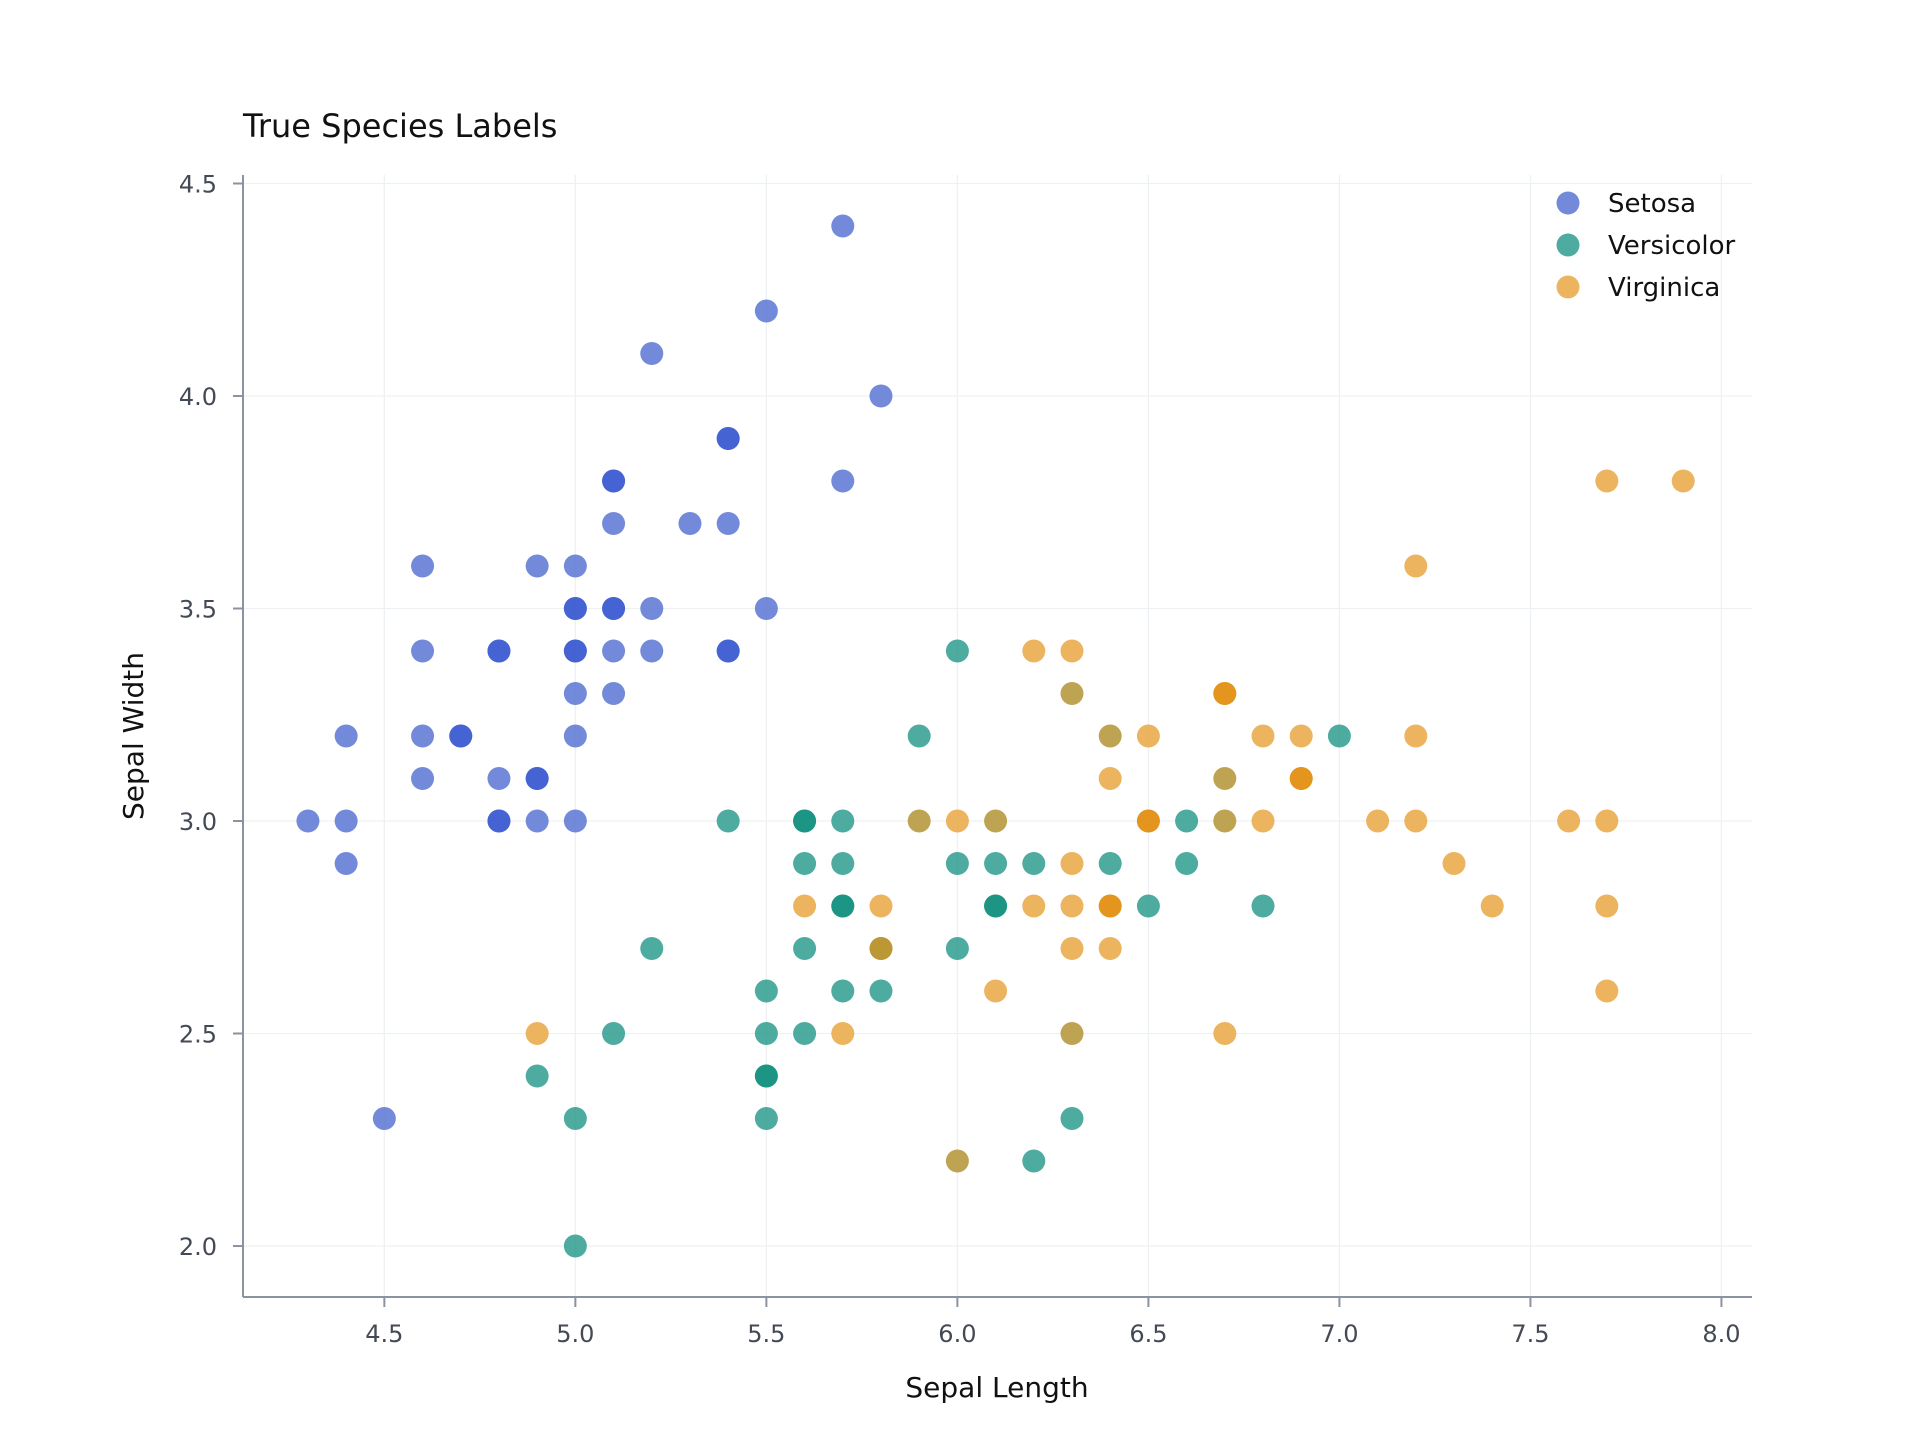  I want to click on x-tick-label: 7.5, so click(1530, 1334).